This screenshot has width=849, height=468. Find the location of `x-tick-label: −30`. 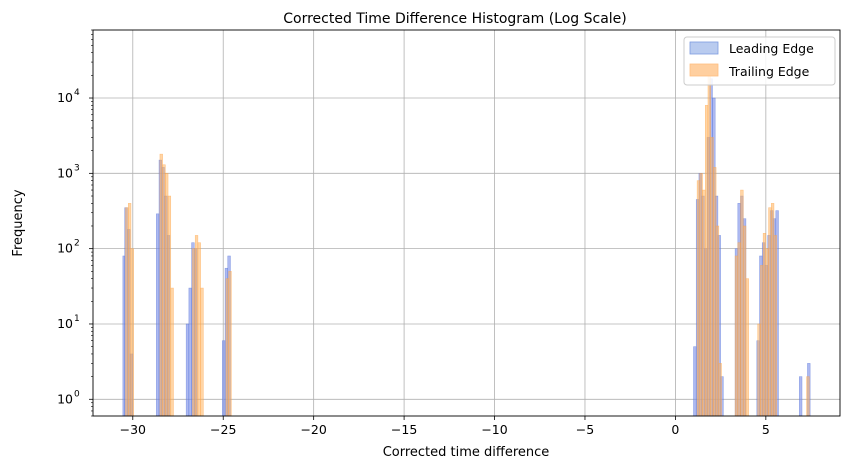

x-tick-label: −30 is located at coordinates (133, 429).